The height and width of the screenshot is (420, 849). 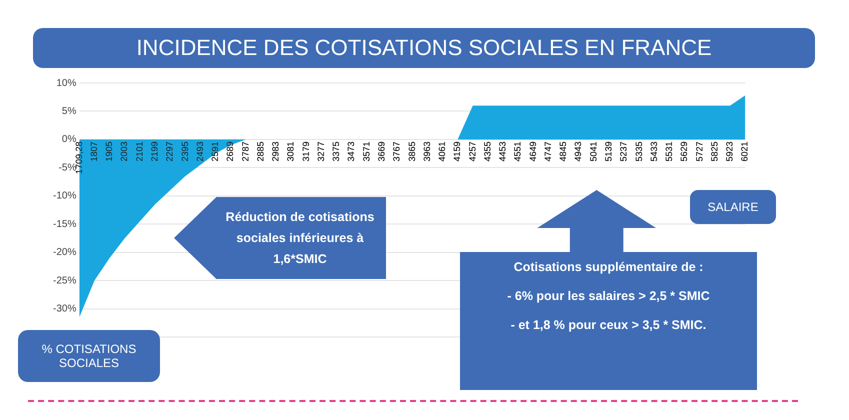 What do you see at coordinates (154, 151) in the screenshot?
I see `x-tick-label: 2199` at bounding box center [154, 151].